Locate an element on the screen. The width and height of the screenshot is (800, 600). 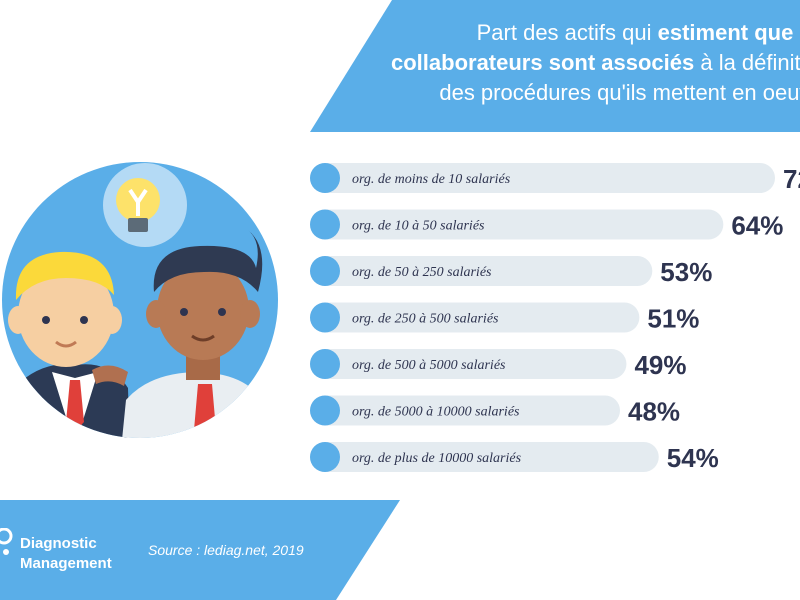
title-line3: des procédures qu'ils mettent en oeuvre is located at coordinates (619, 92).